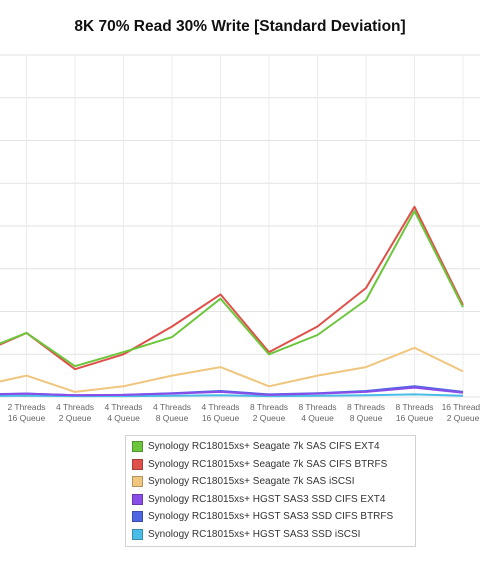  I want to click on legend-label: Synology RC18015xs+ HGST SAS3 SSD iSCSI, so click(254, 534).